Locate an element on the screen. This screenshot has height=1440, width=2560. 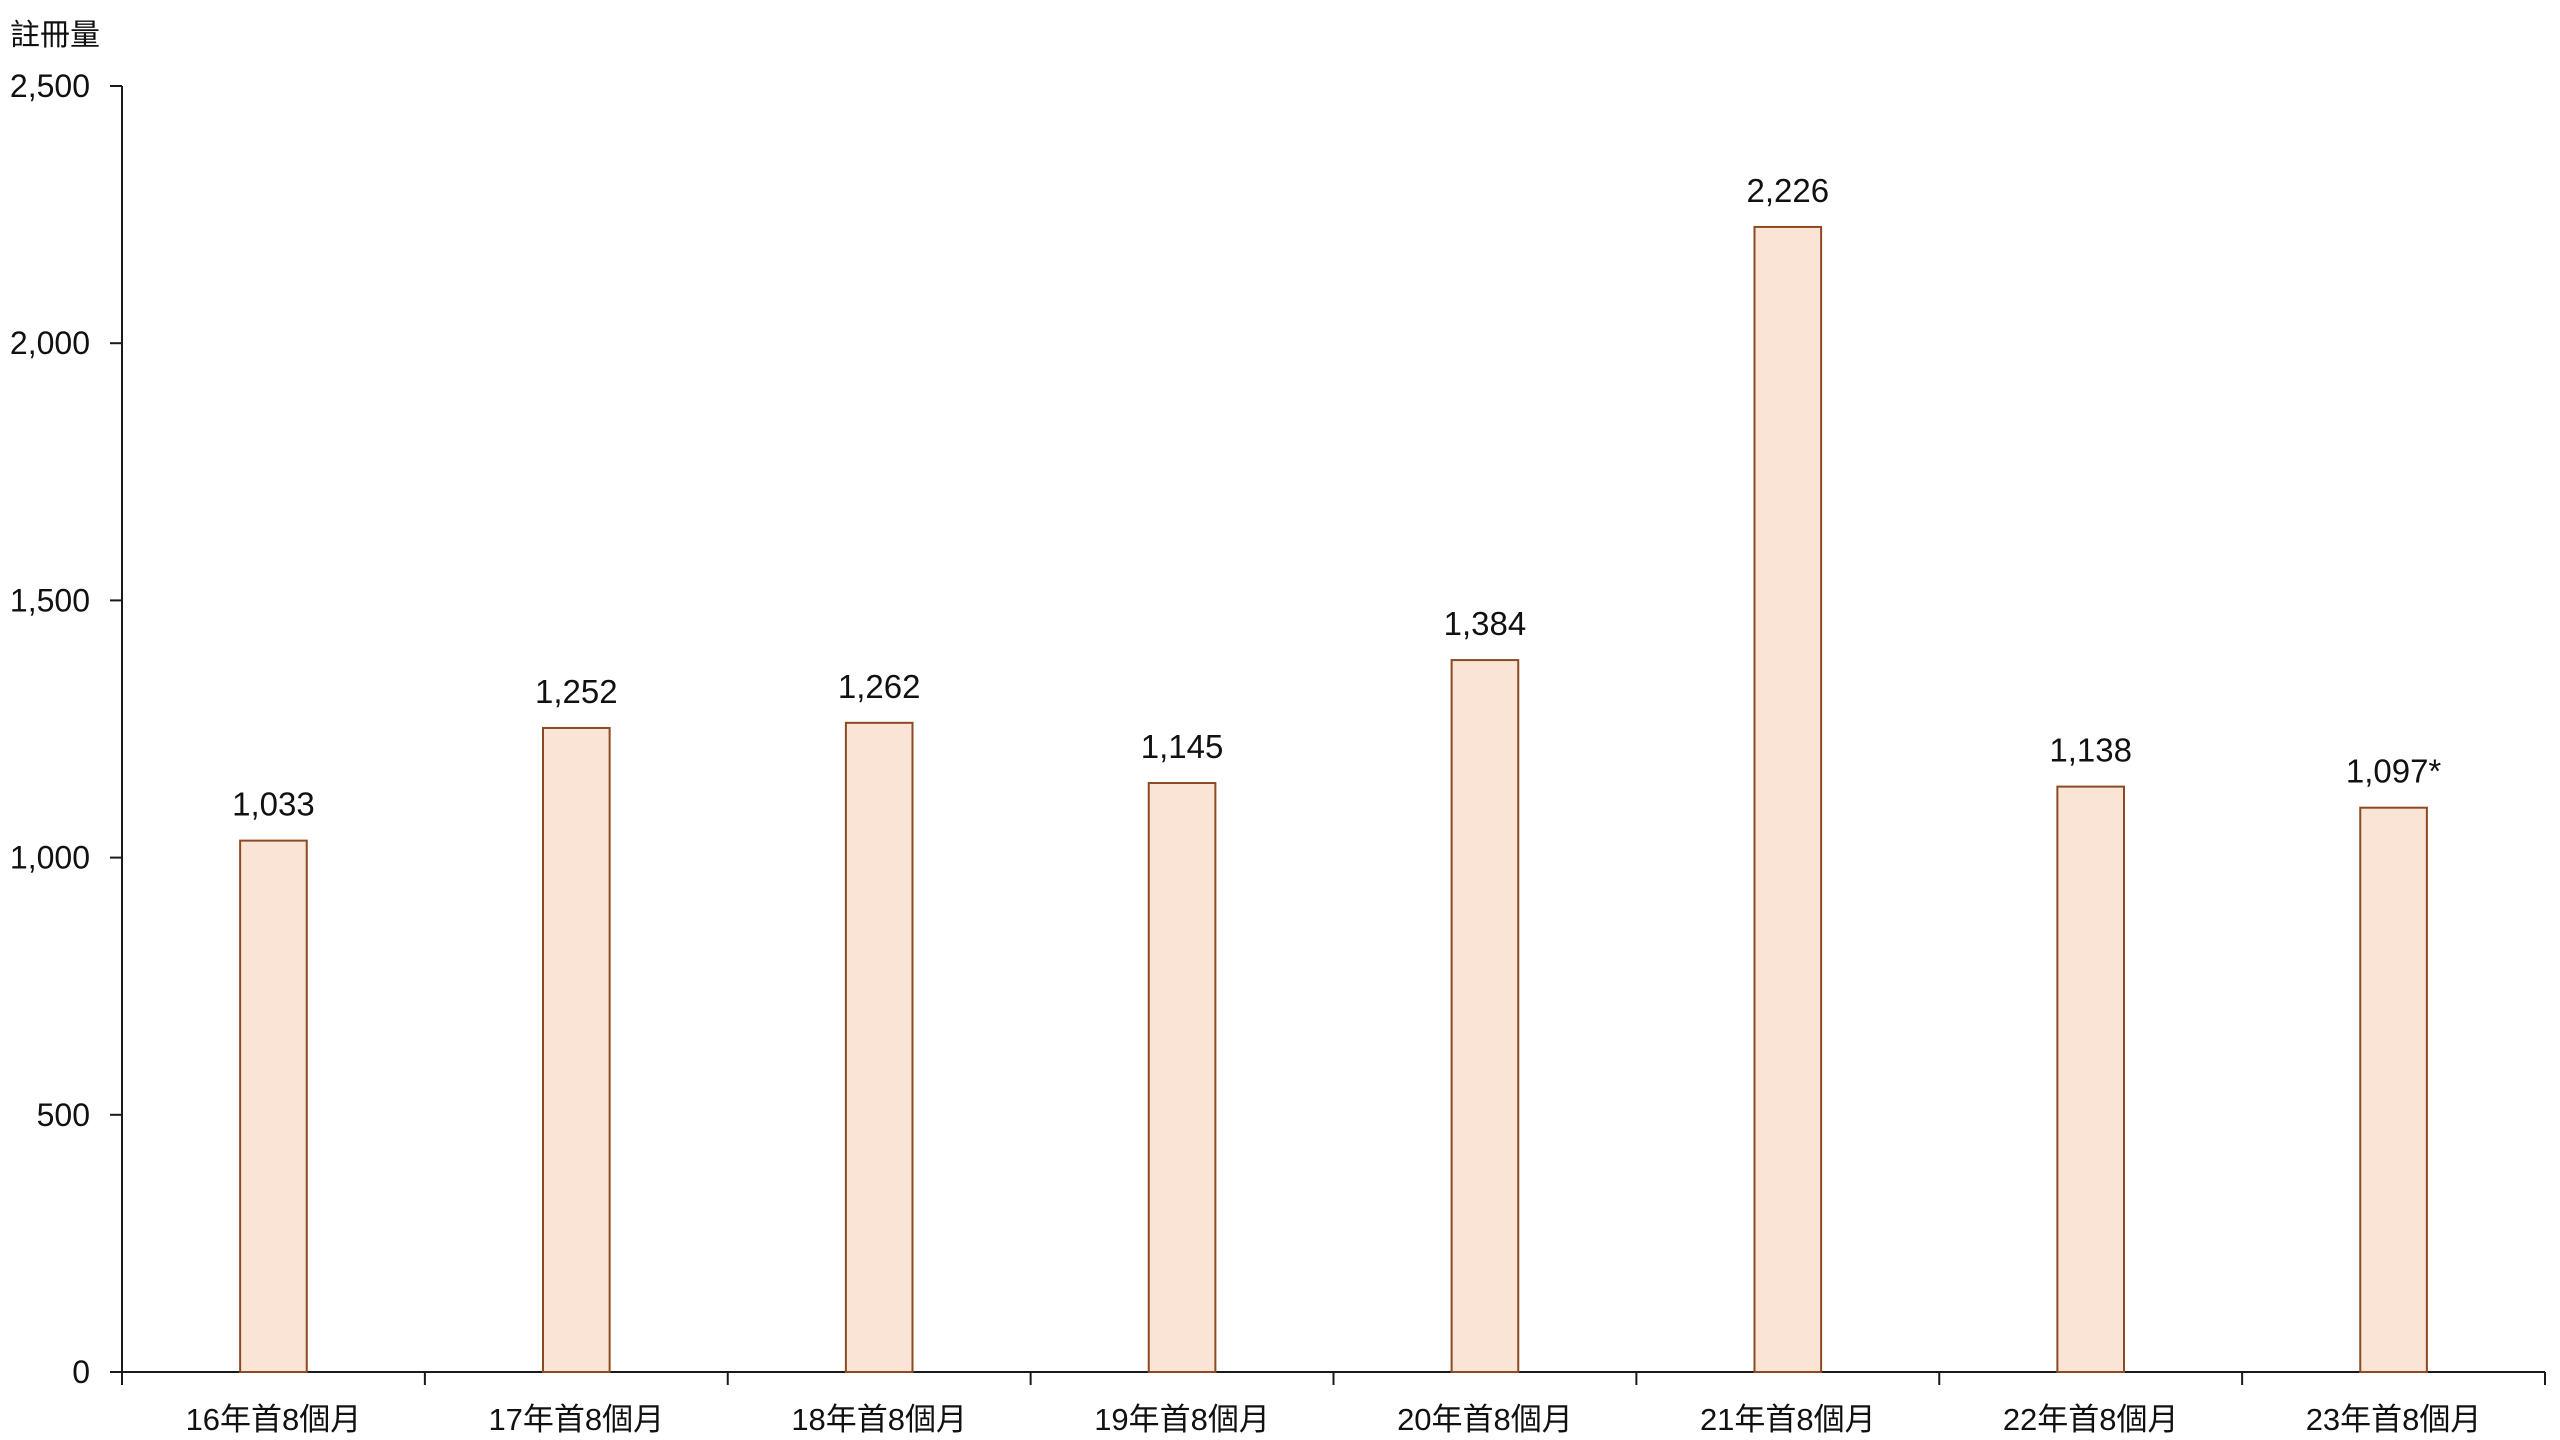
y-tick-label: 1,000 is located at coordinates (50, 858).